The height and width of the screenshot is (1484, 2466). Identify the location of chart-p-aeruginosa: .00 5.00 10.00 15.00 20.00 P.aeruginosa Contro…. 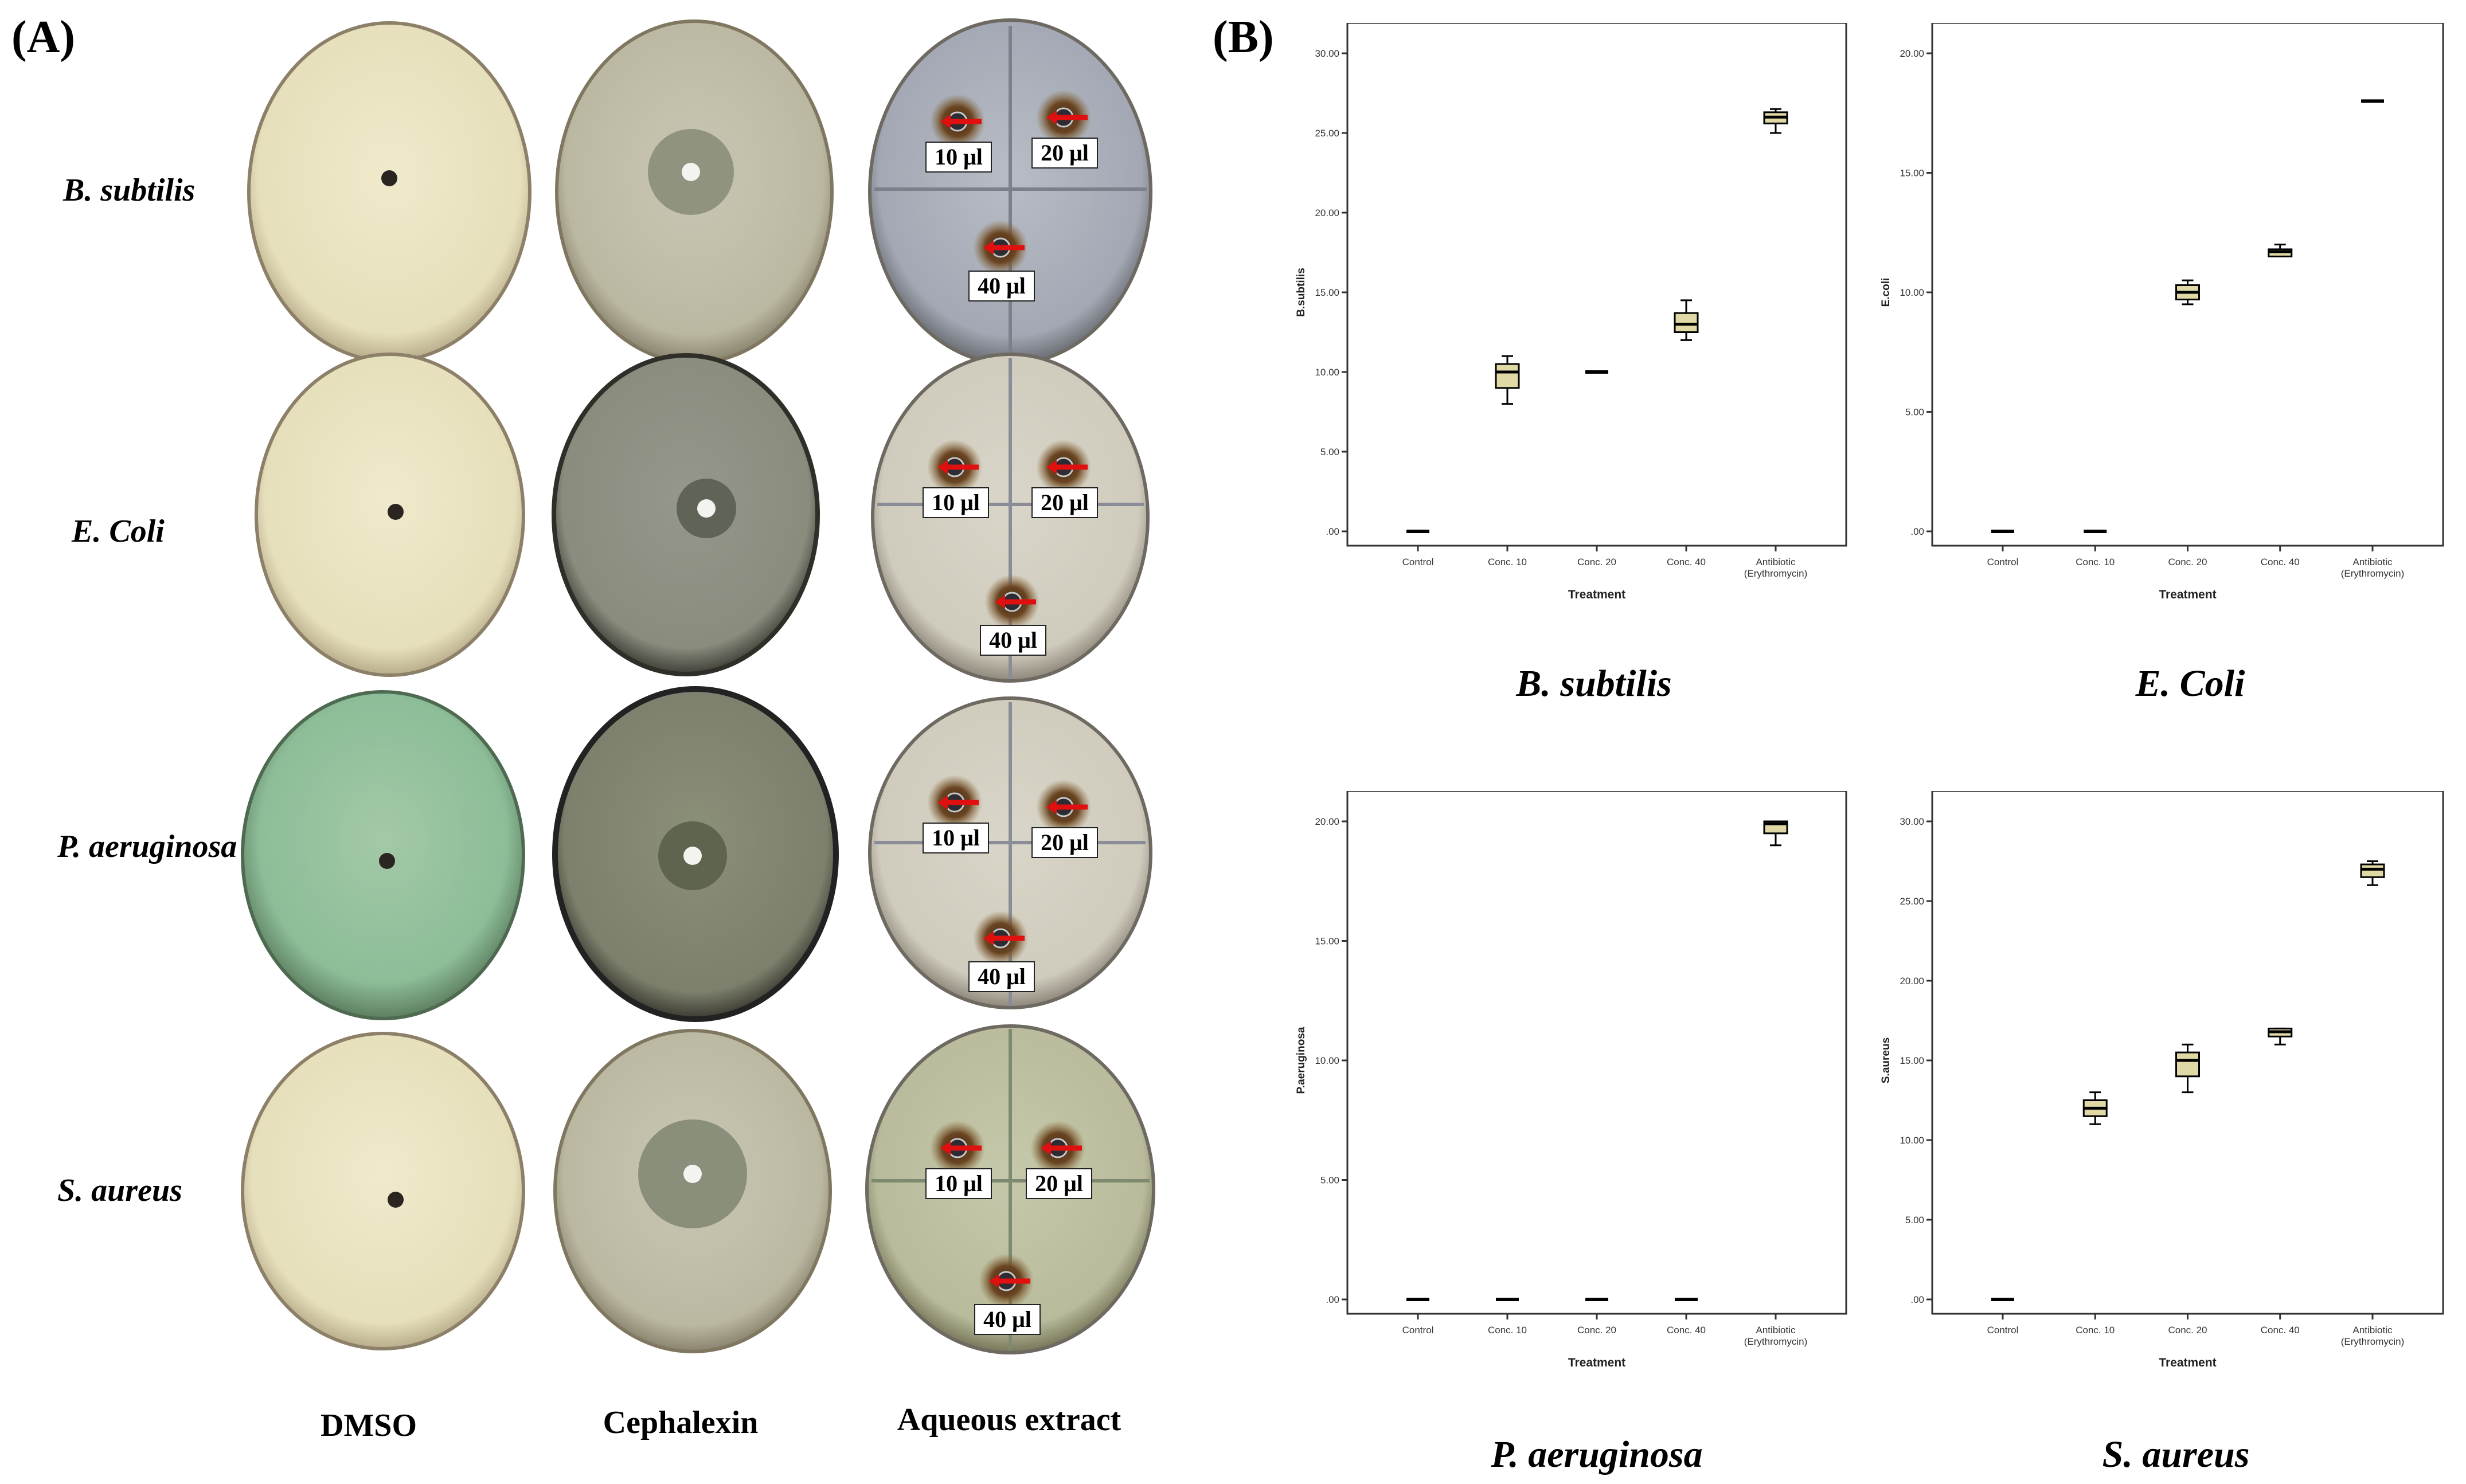
(1571, 1080).